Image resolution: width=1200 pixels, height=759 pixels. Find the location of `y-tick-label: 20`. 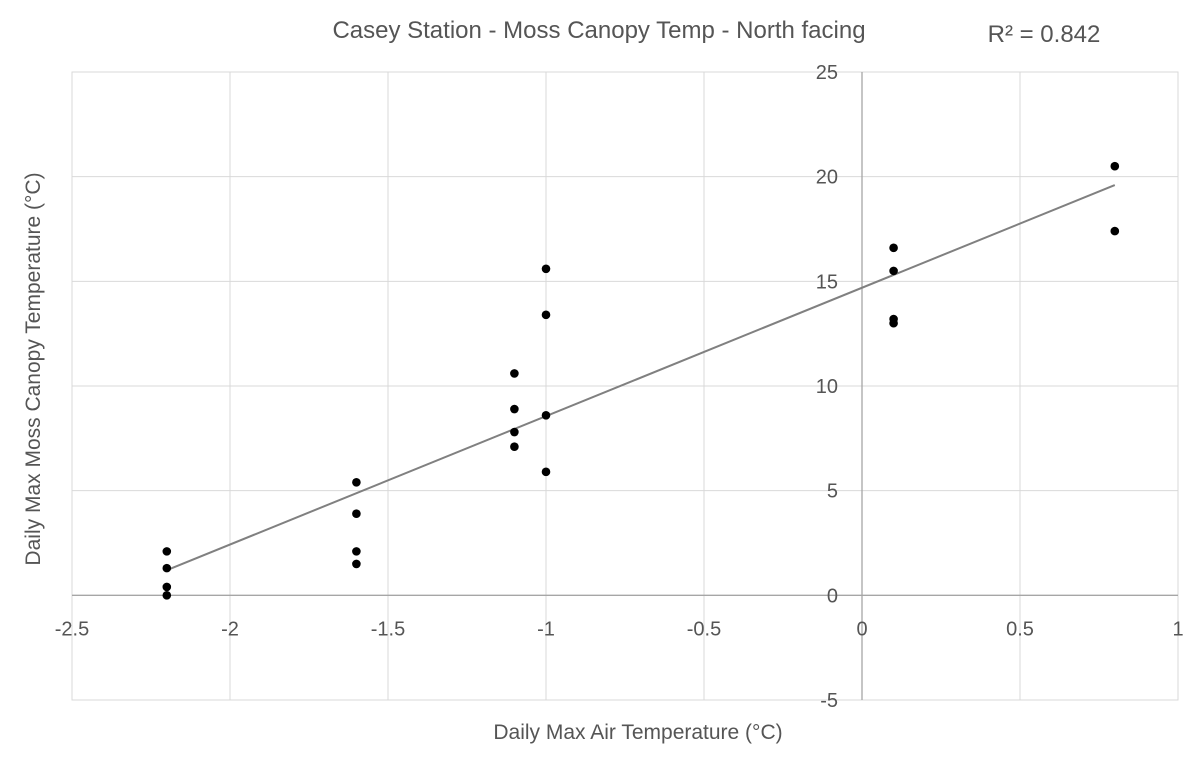

y-tick-label: 20 is located at coordinates (827, 178).